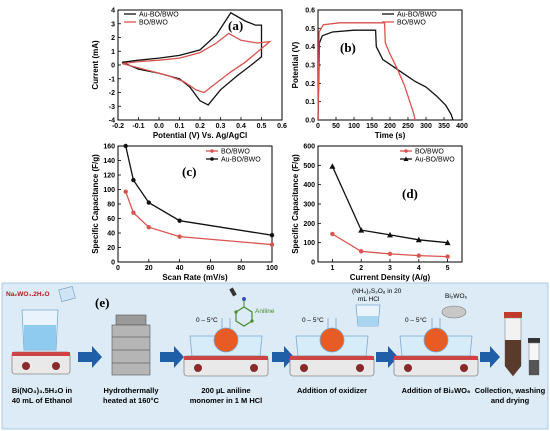 The image size is (550, 431). Describe the element at coordinates (372, 126) in the screenshot. I see `x-tick-label: 150` at that location.